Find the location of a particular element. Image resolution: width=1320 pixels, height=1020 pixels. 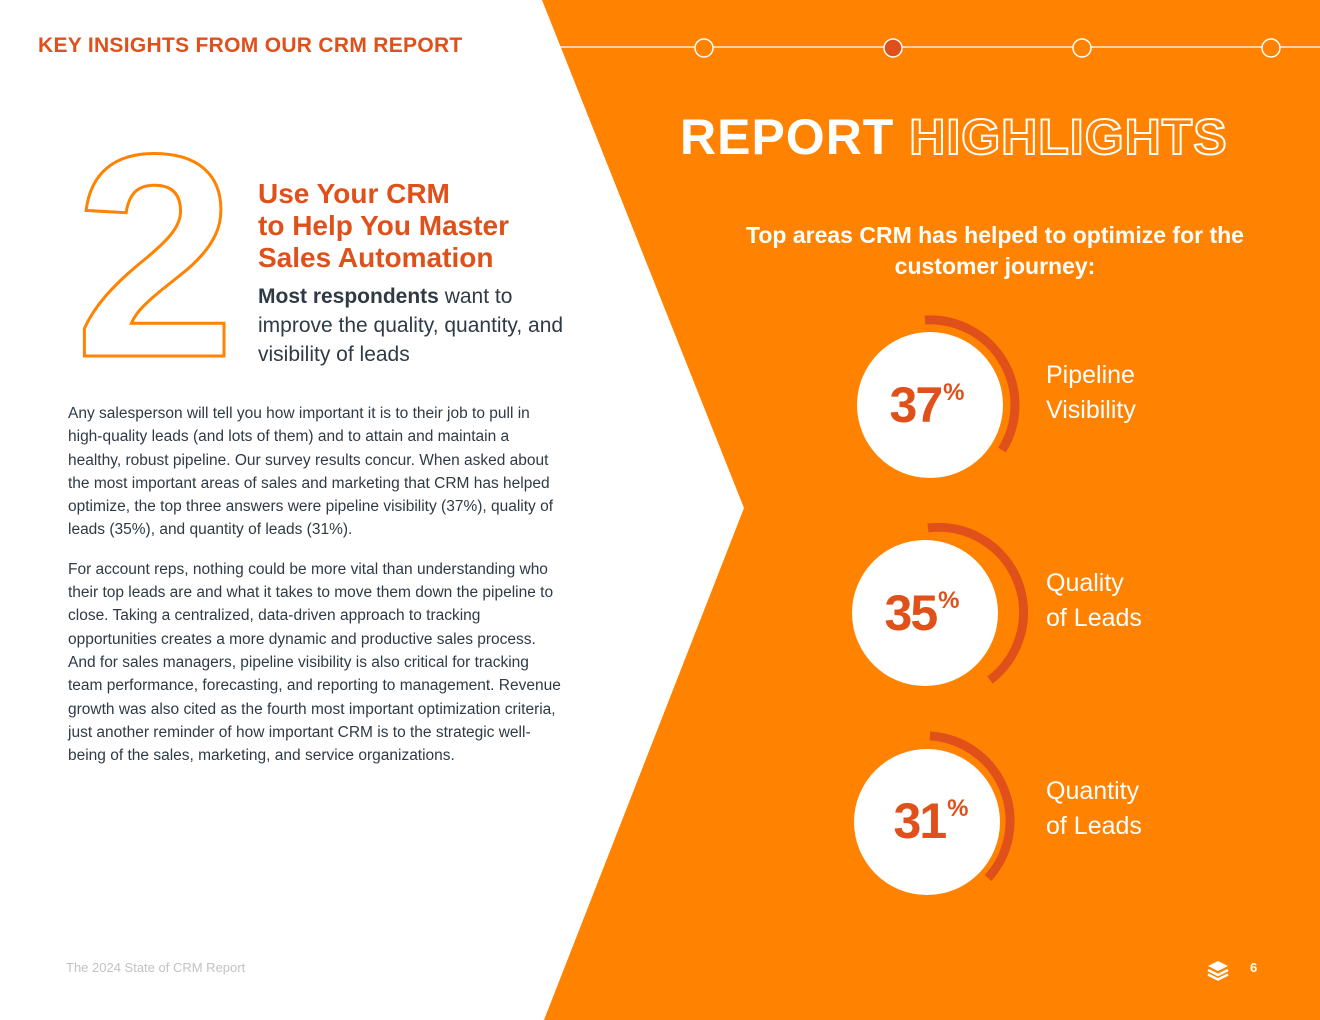

layers-icon is located at coordinates (1218, 971).